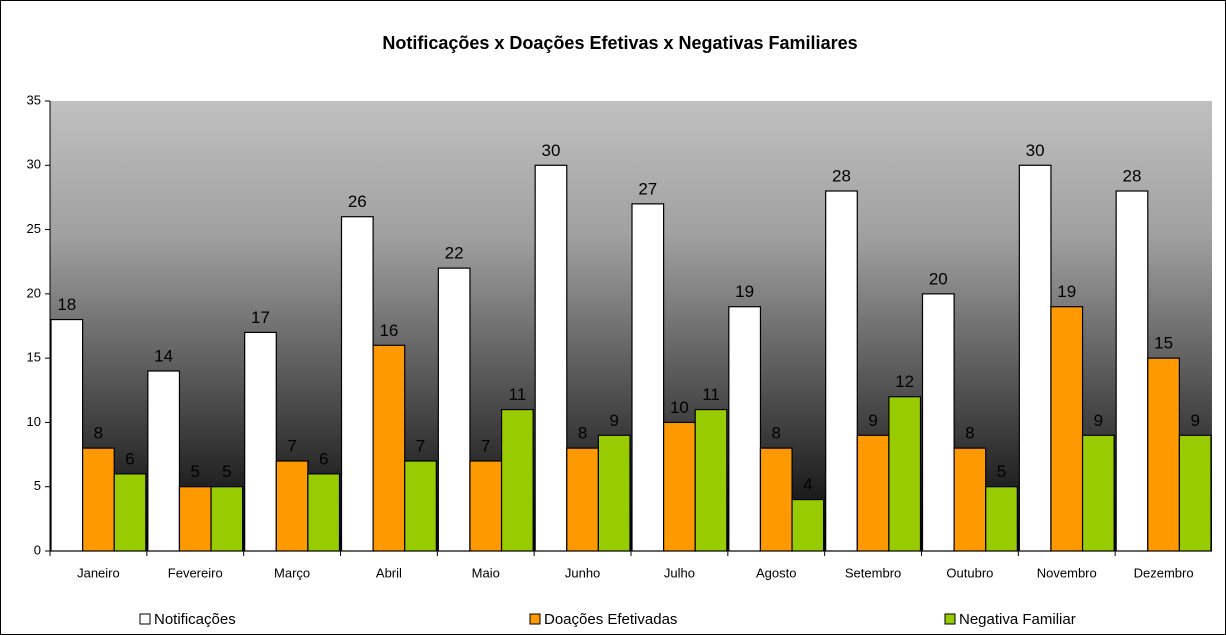  What do you see at coordinates (195, 572) in the screenshot?
I see `x-tick-label: Fevereiro` at bounding box center [195, 572].